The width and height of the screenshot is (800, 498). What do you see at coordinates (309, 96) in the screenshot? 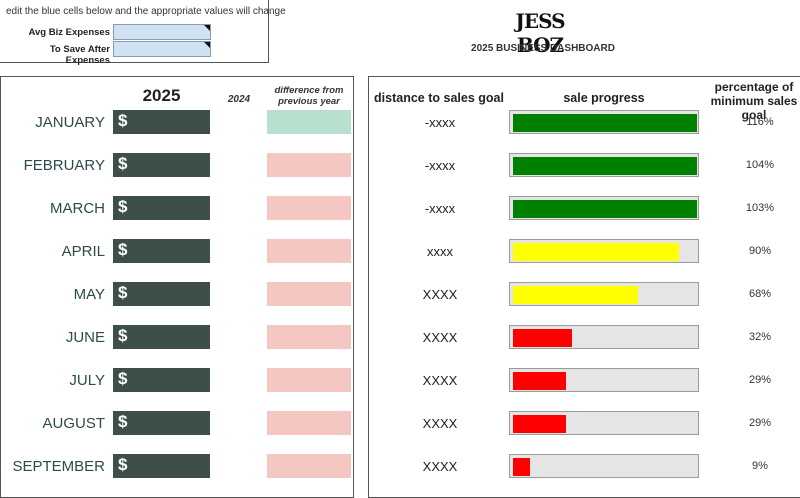
I see `difference-header: difference from previous year` at bounding box center [309, 96].